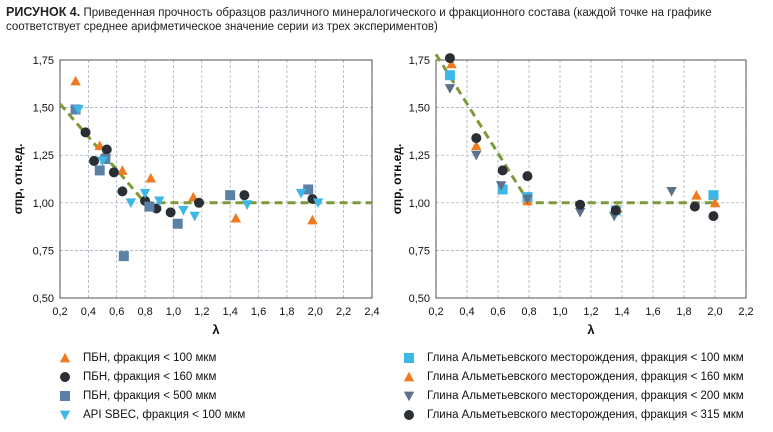 The height and width of the screenshot is (432, 773). I want to click on x-axis-label: λ, so click(216, 329).